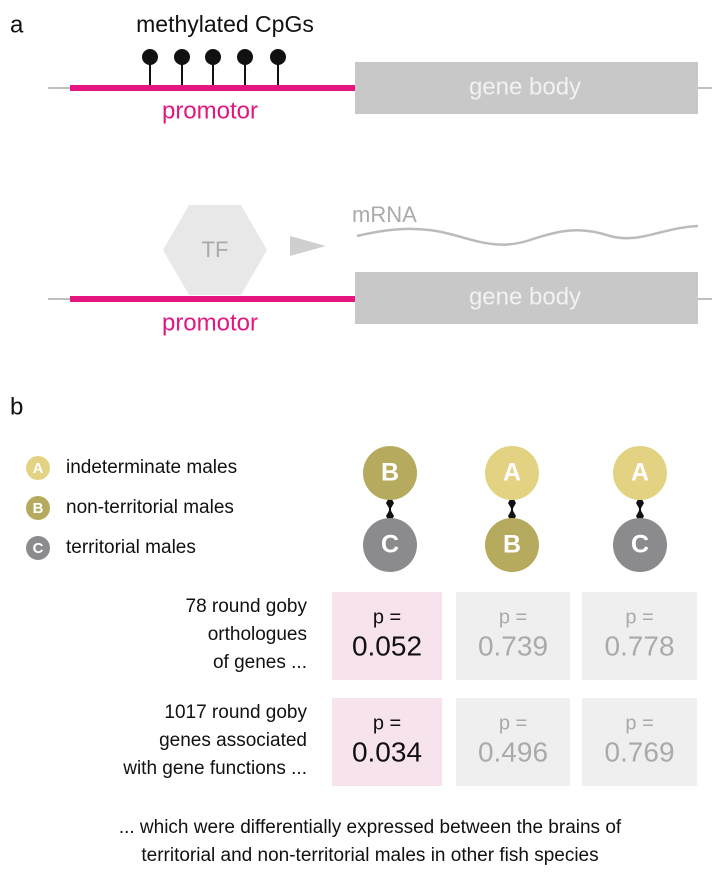  I want to click on legend-letter: B, so click(38, 508).